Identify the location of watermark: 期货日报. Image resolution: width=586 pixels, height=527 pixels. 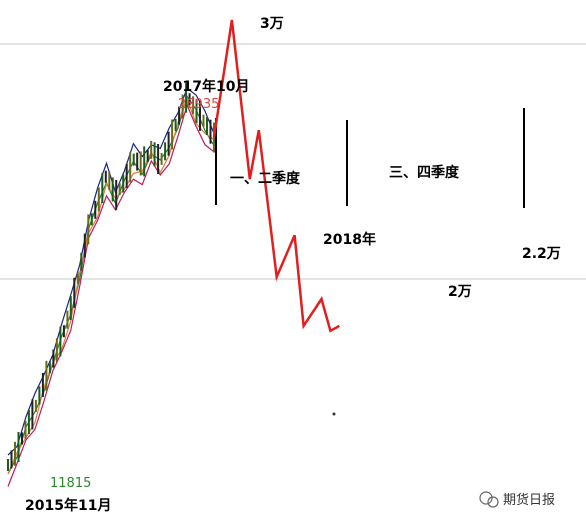
(517, 499).